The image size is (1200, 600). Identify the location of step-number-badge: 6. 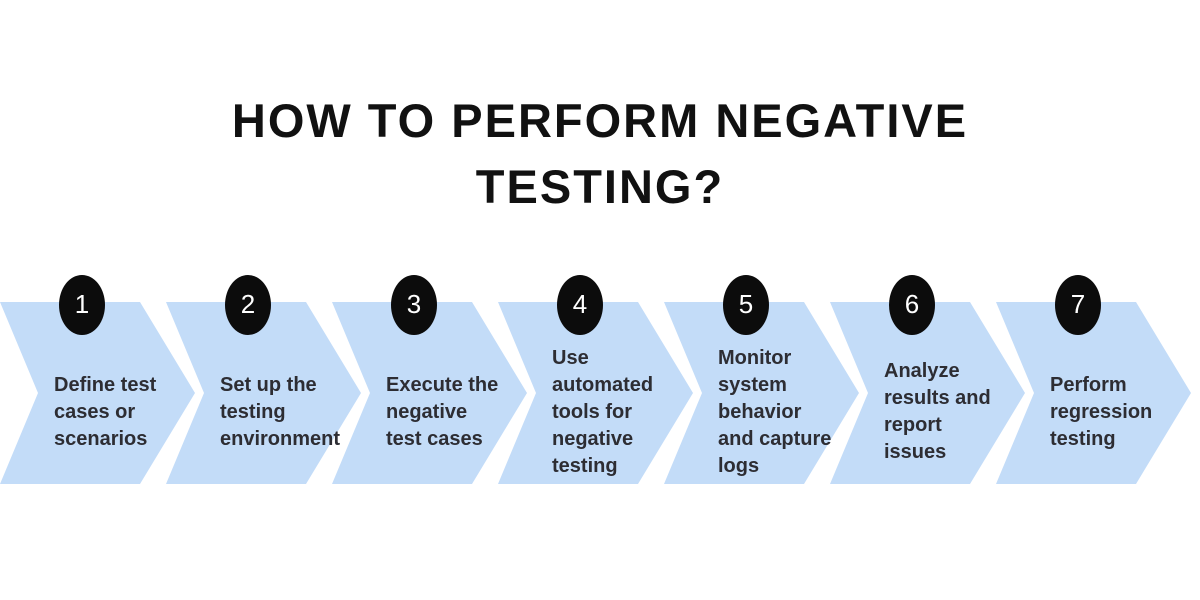
(912, 305).